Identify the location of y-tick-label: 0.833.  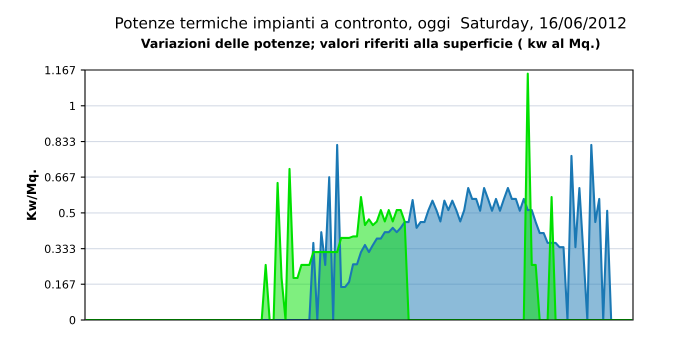
(60, 142).